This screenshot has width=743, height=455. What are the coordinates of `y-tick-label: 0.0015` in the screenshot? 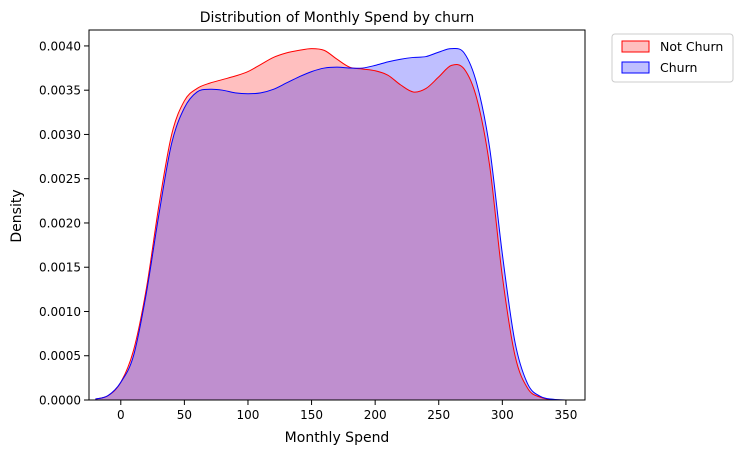 It's located at (60, 268).